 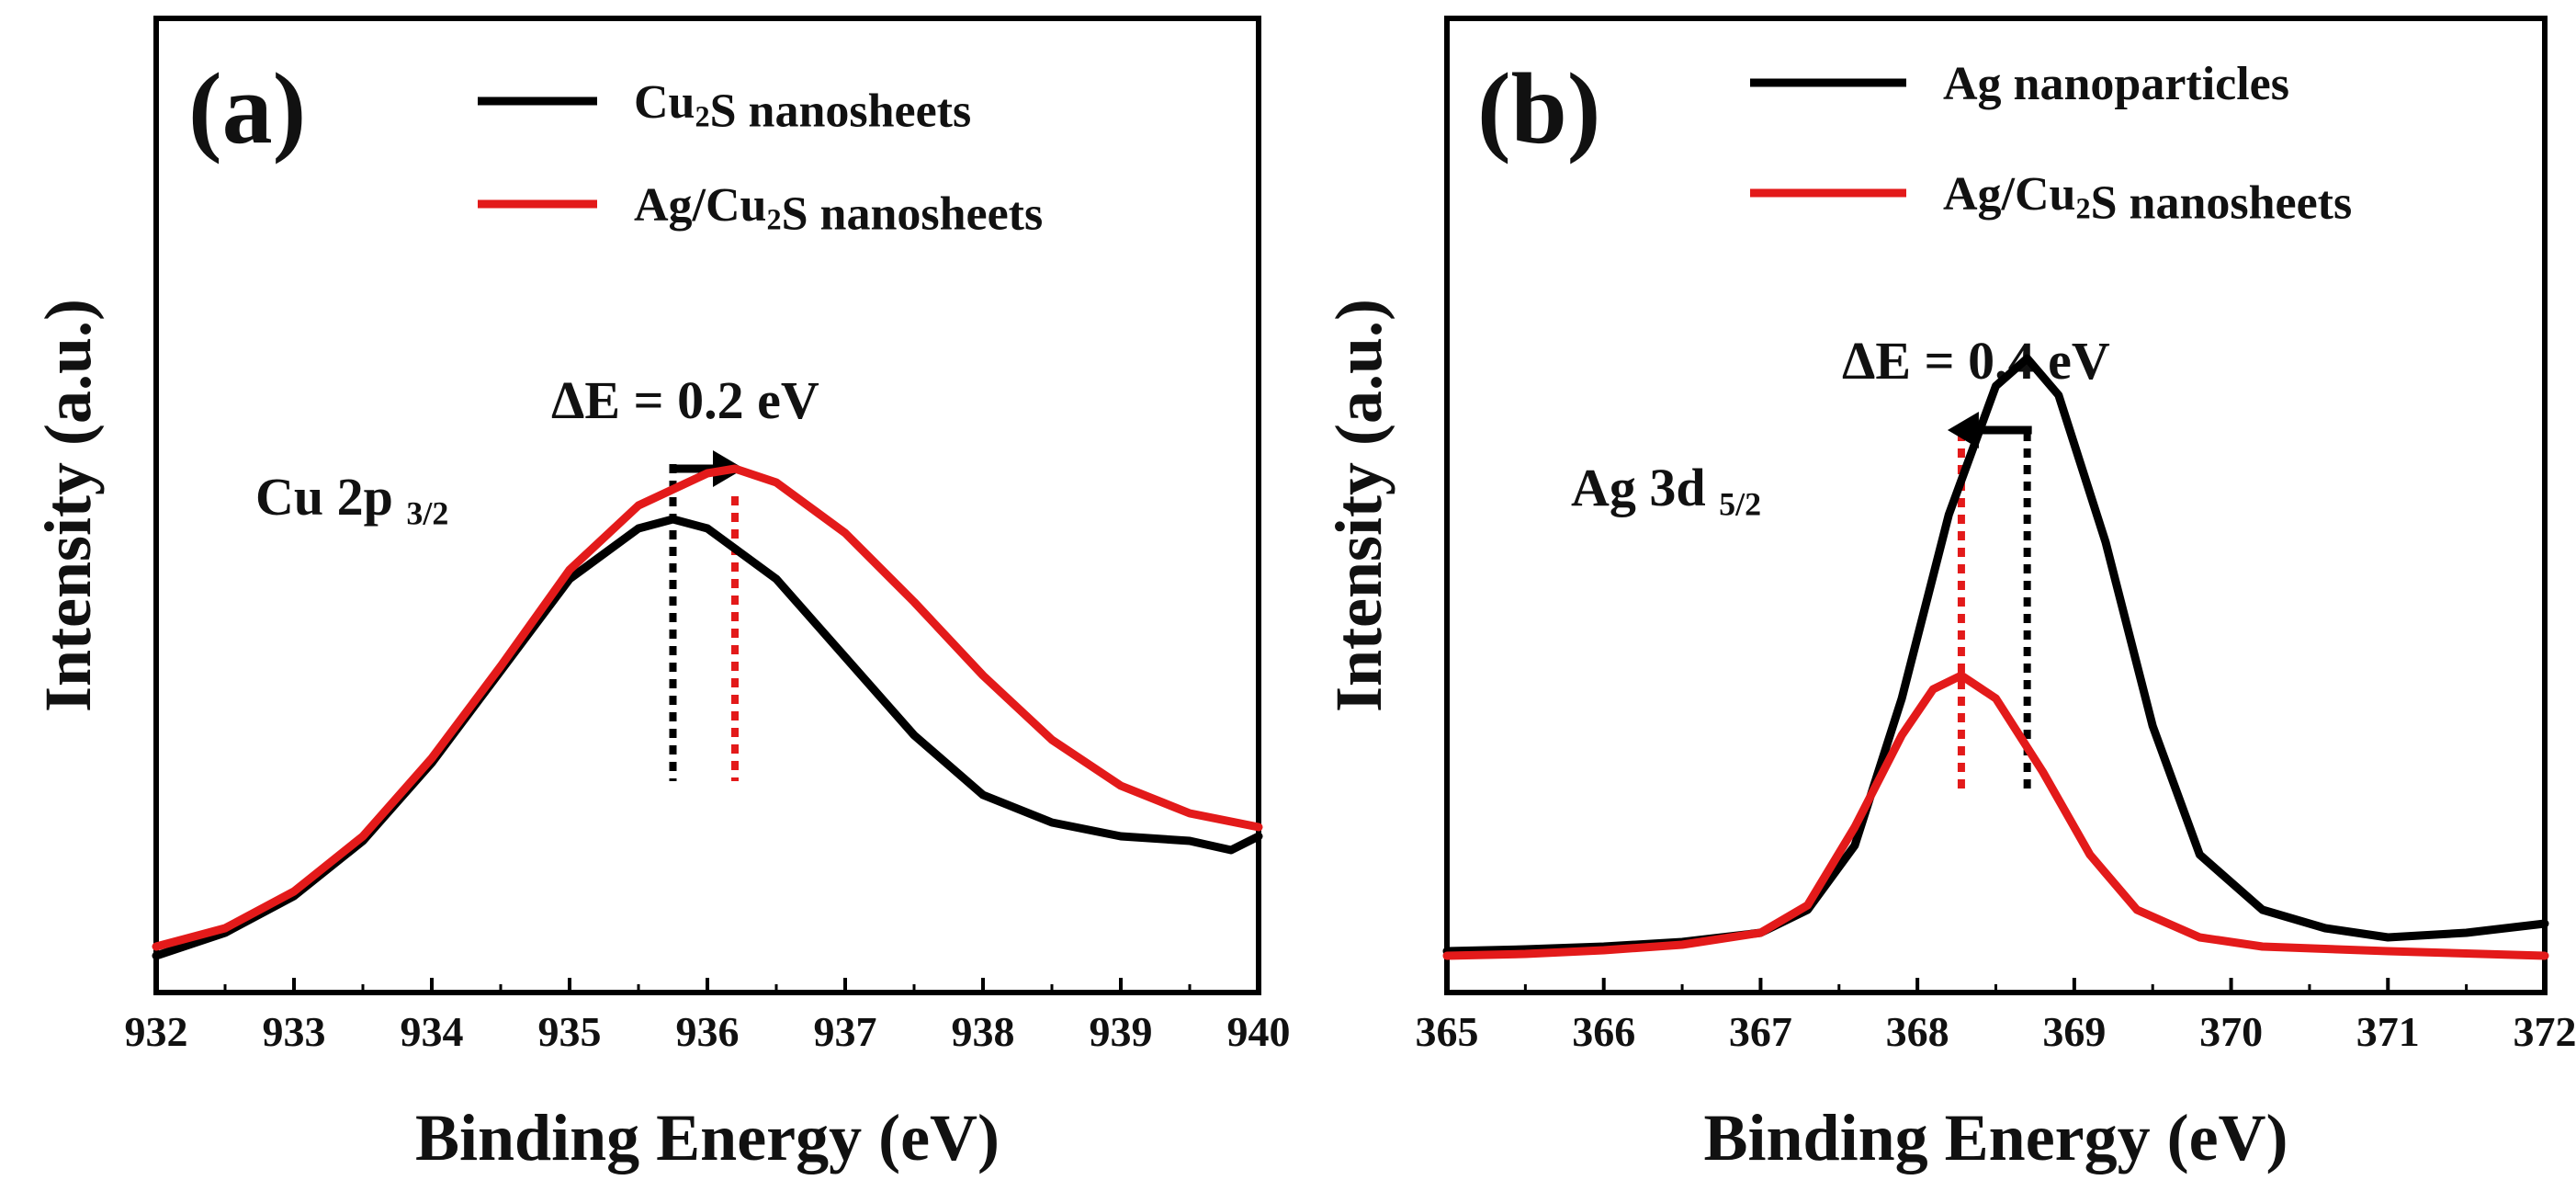 What do you see at coordinates (708, 1031) in the screenshot?
I see `x-tick-label: 936` at bounding box center [708, 1031].